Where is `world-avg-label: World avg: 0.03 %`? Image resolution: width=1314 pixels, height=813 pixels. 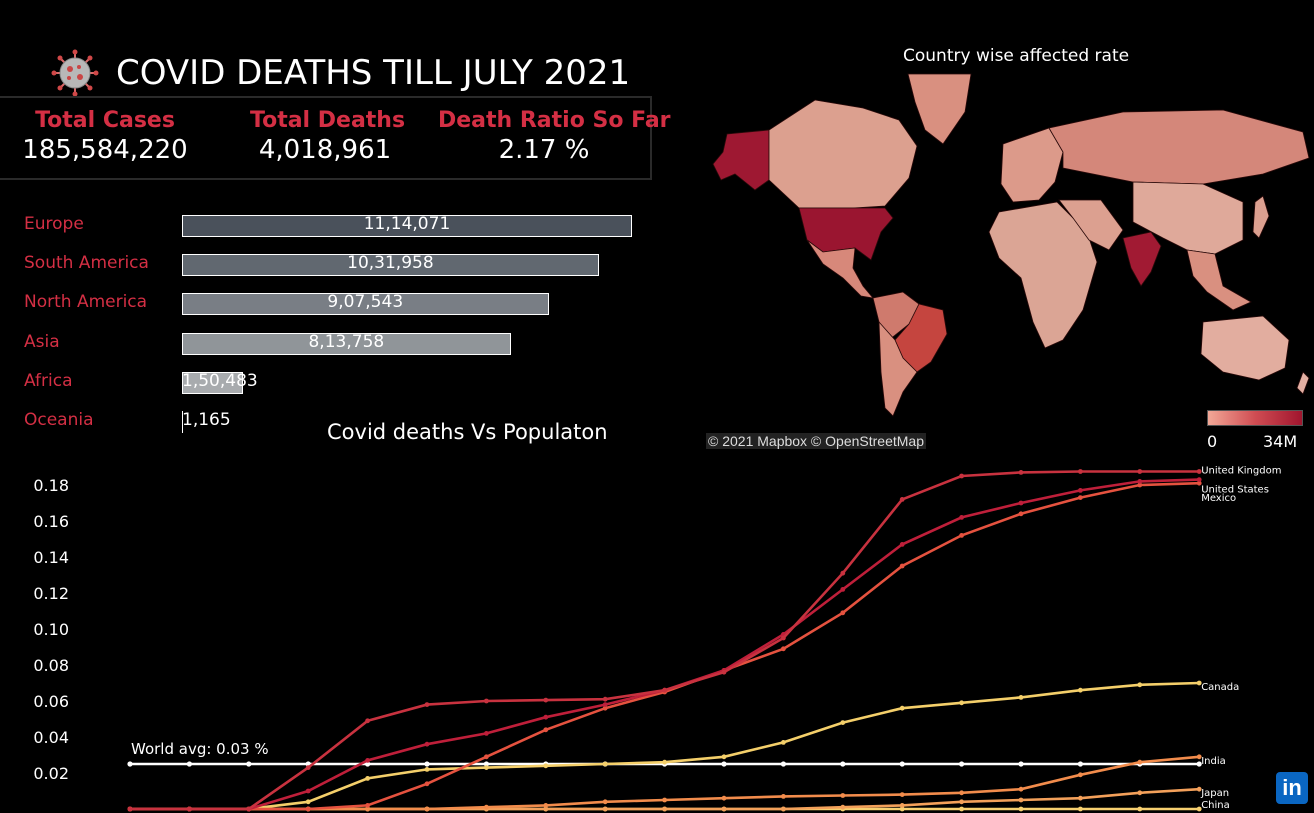 world-avg-label: World avg: 0.03 % is located at coordinates (200, 749).